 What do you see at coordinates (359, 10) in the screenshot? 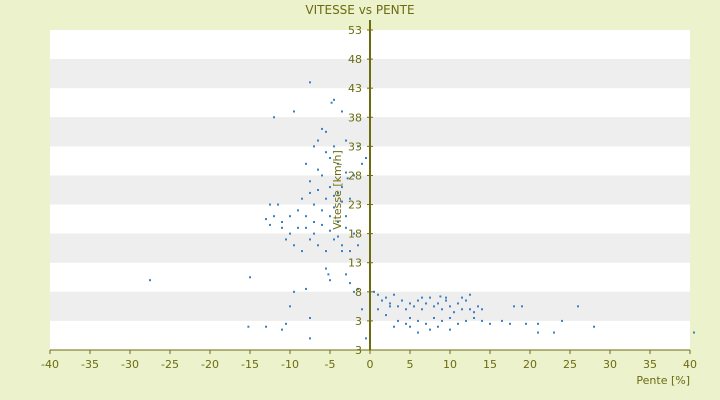
I see `chart-title: VITESSE vs PENTE` at bounding box center [359, 10].